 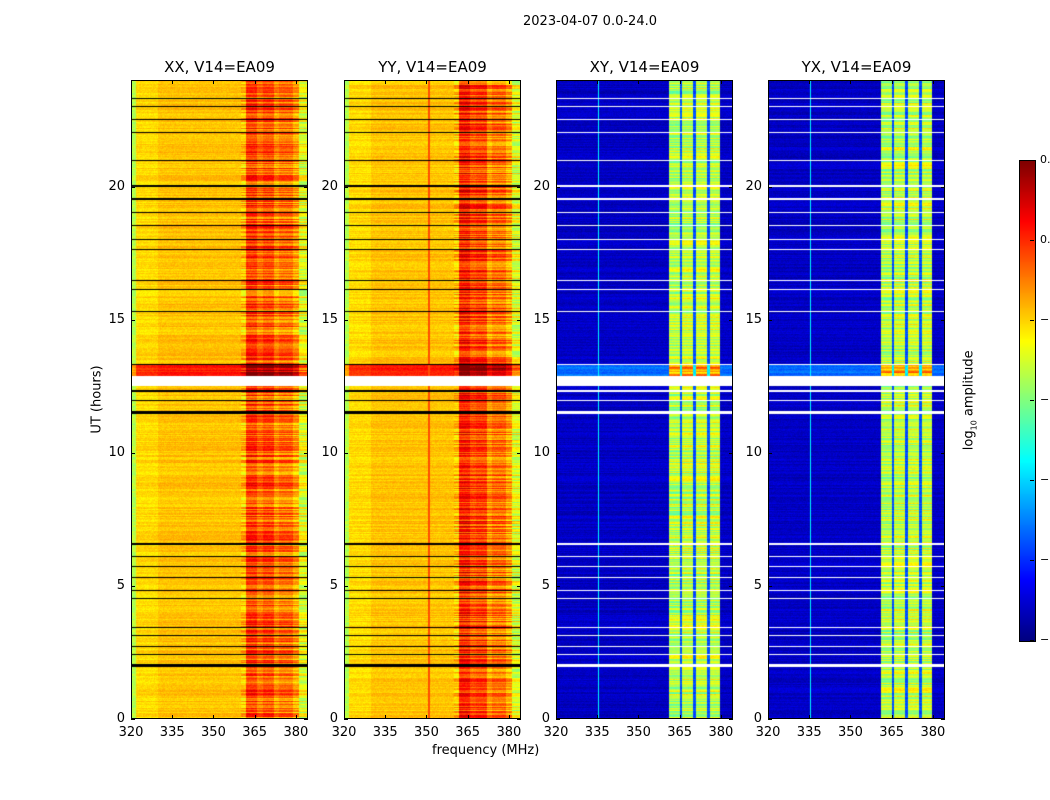 What do you see at coordinates (116, 186) in the screenshot?
I see `y-tick-label: 20` at bounding box center [116, 186].